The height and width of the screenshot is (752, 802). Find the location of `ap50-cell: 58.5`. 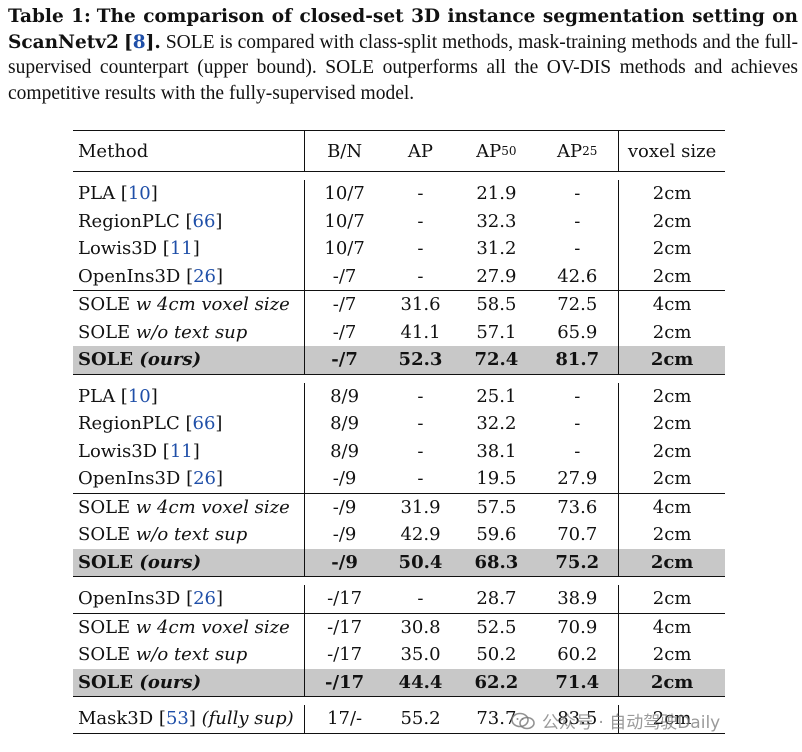

ap50-cell: 58.5 is located at coordinates (496, 305).